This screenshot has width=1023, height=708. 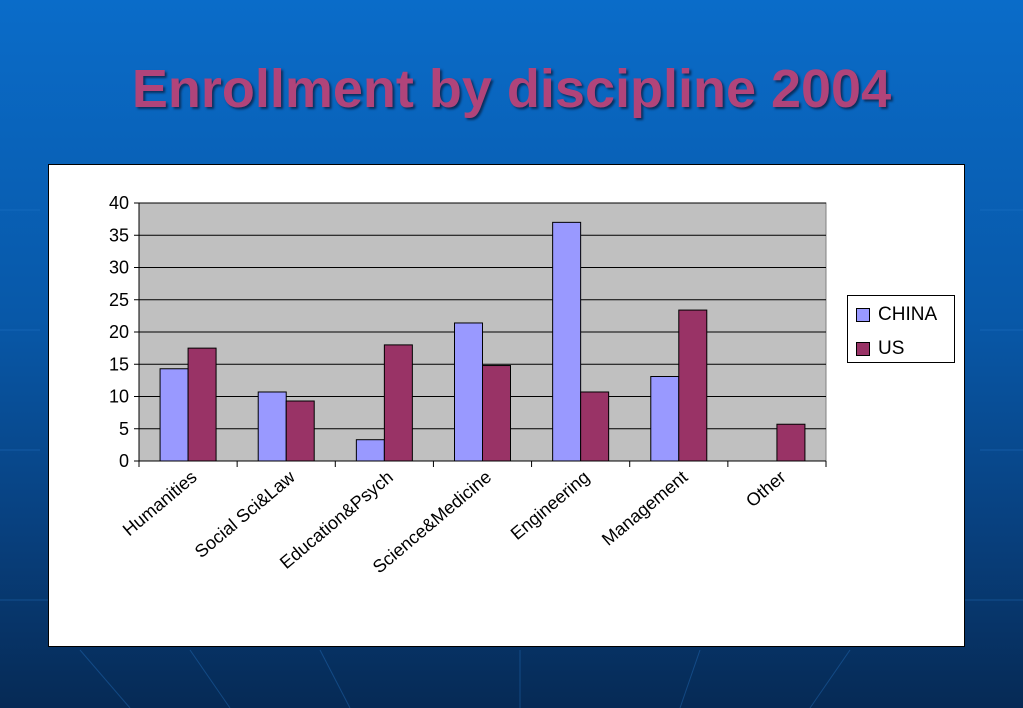 I want to click on y-tick-label: 30, so click(x=119, y=268).